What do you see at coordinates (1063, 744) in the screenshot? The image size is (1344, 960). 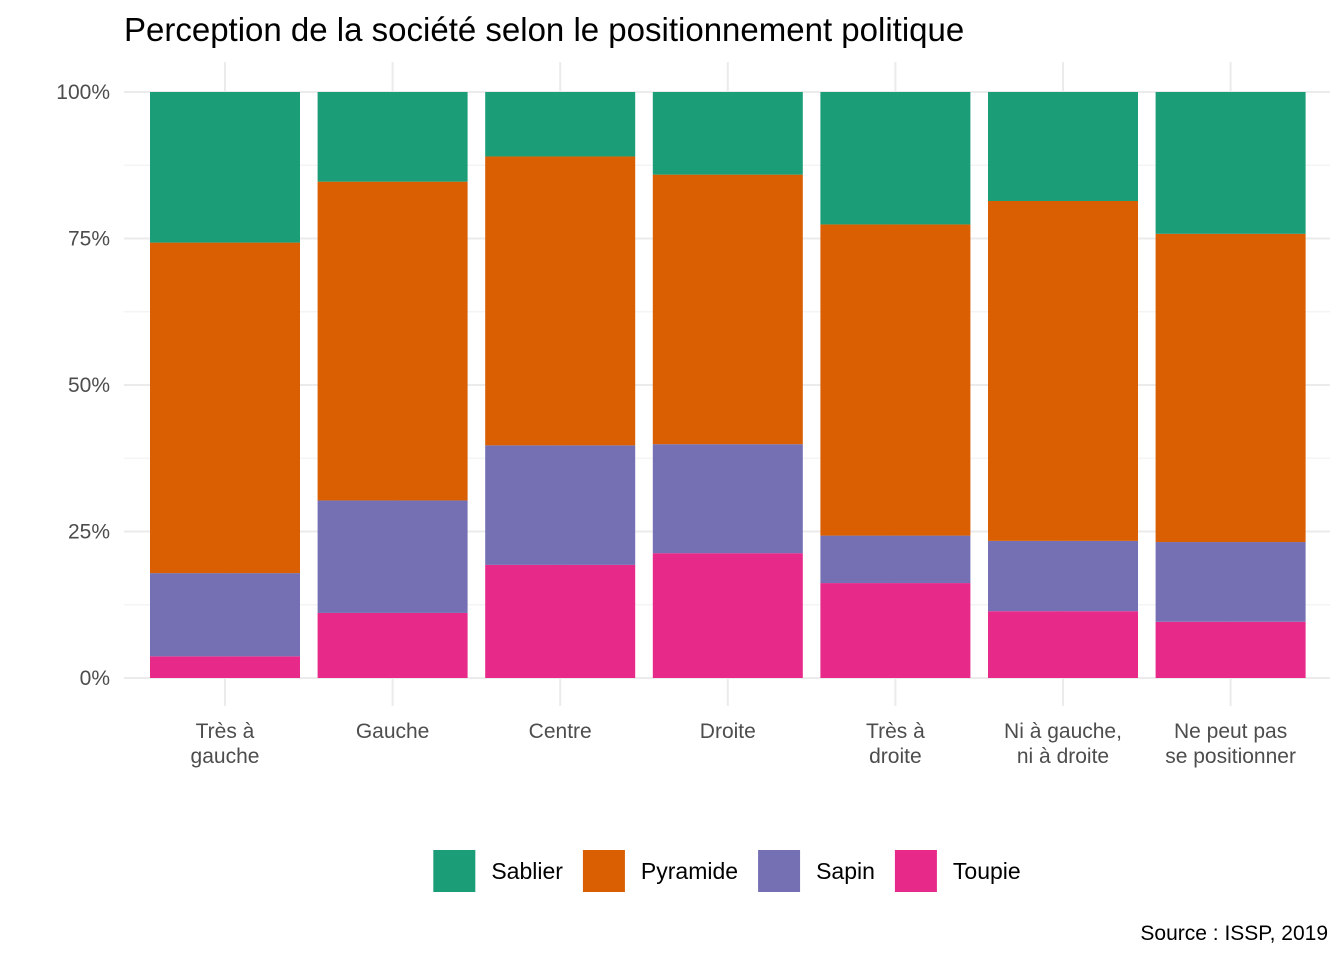 I see `x-tick-label: Ni à gauche, ni à droite` at bounding box center [1063, 744].